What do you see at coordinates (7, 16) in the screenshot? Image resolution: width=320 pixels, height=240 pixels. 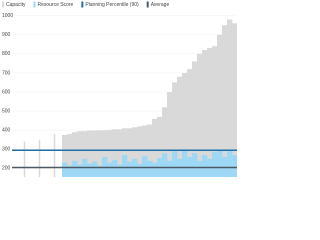 I see `y-tick-label: 1000` at bounding box center [7, 16].